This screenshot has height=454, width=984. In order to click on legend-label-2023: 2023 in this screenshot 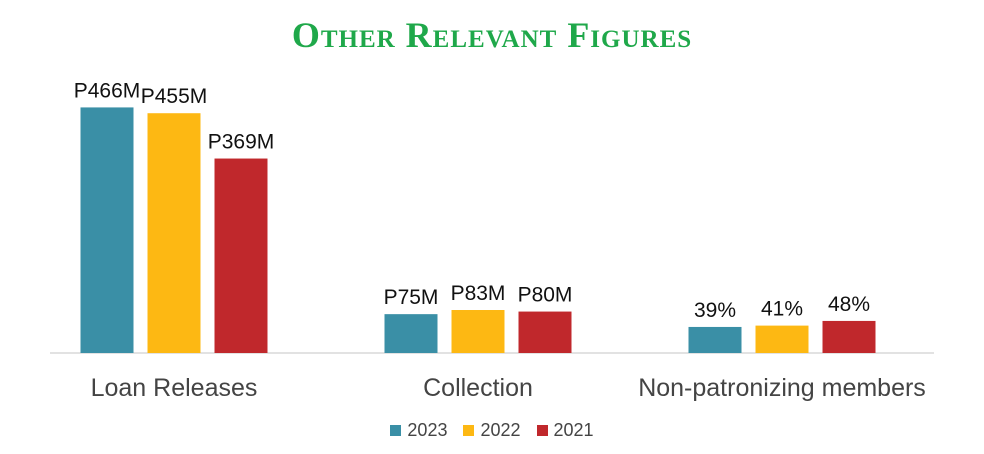, I will do `click(427, 430)`.